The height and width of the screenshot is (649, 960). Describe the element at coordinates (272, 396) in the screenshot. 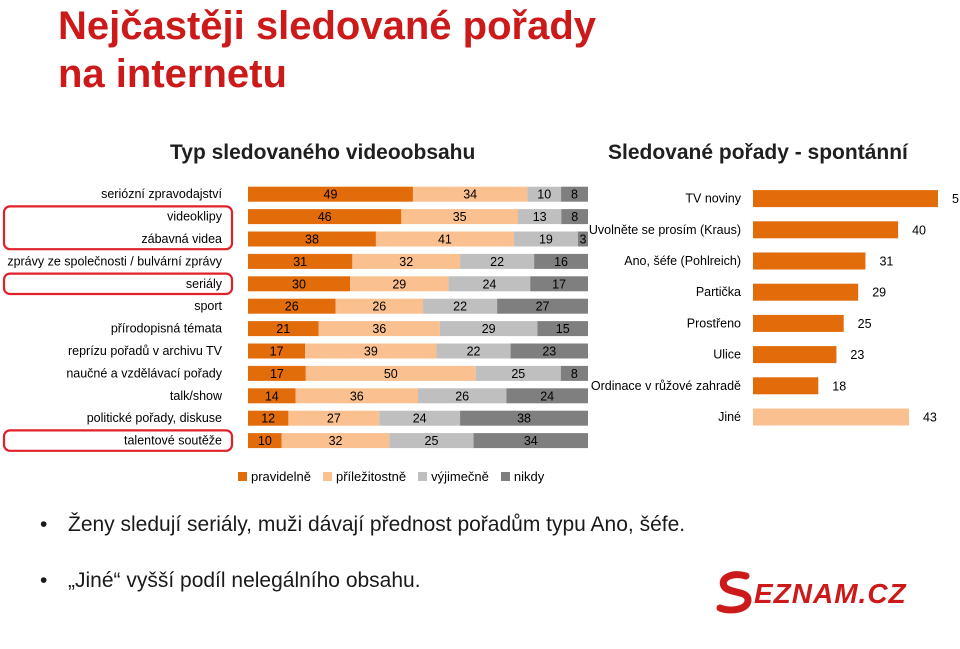

I see `data-label: 14` at that location.